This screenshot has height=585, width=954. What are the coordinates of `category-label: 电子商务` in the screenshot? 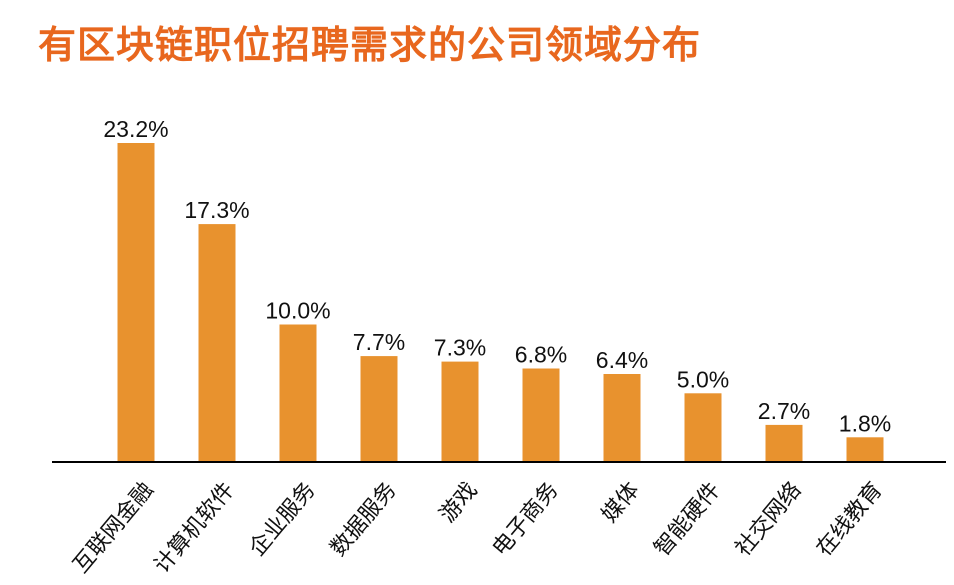 It's located at (526, 519).